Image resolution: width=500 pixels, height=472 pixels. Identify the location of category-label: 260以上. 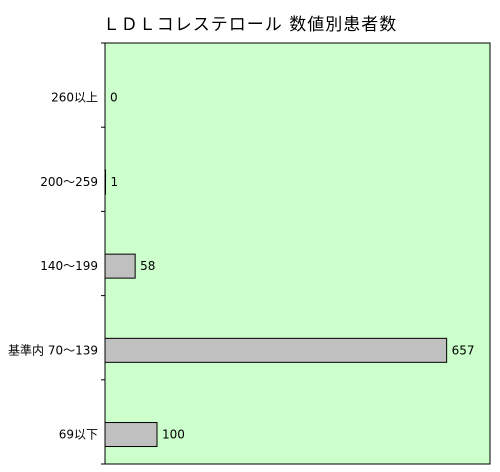
(74, 98).